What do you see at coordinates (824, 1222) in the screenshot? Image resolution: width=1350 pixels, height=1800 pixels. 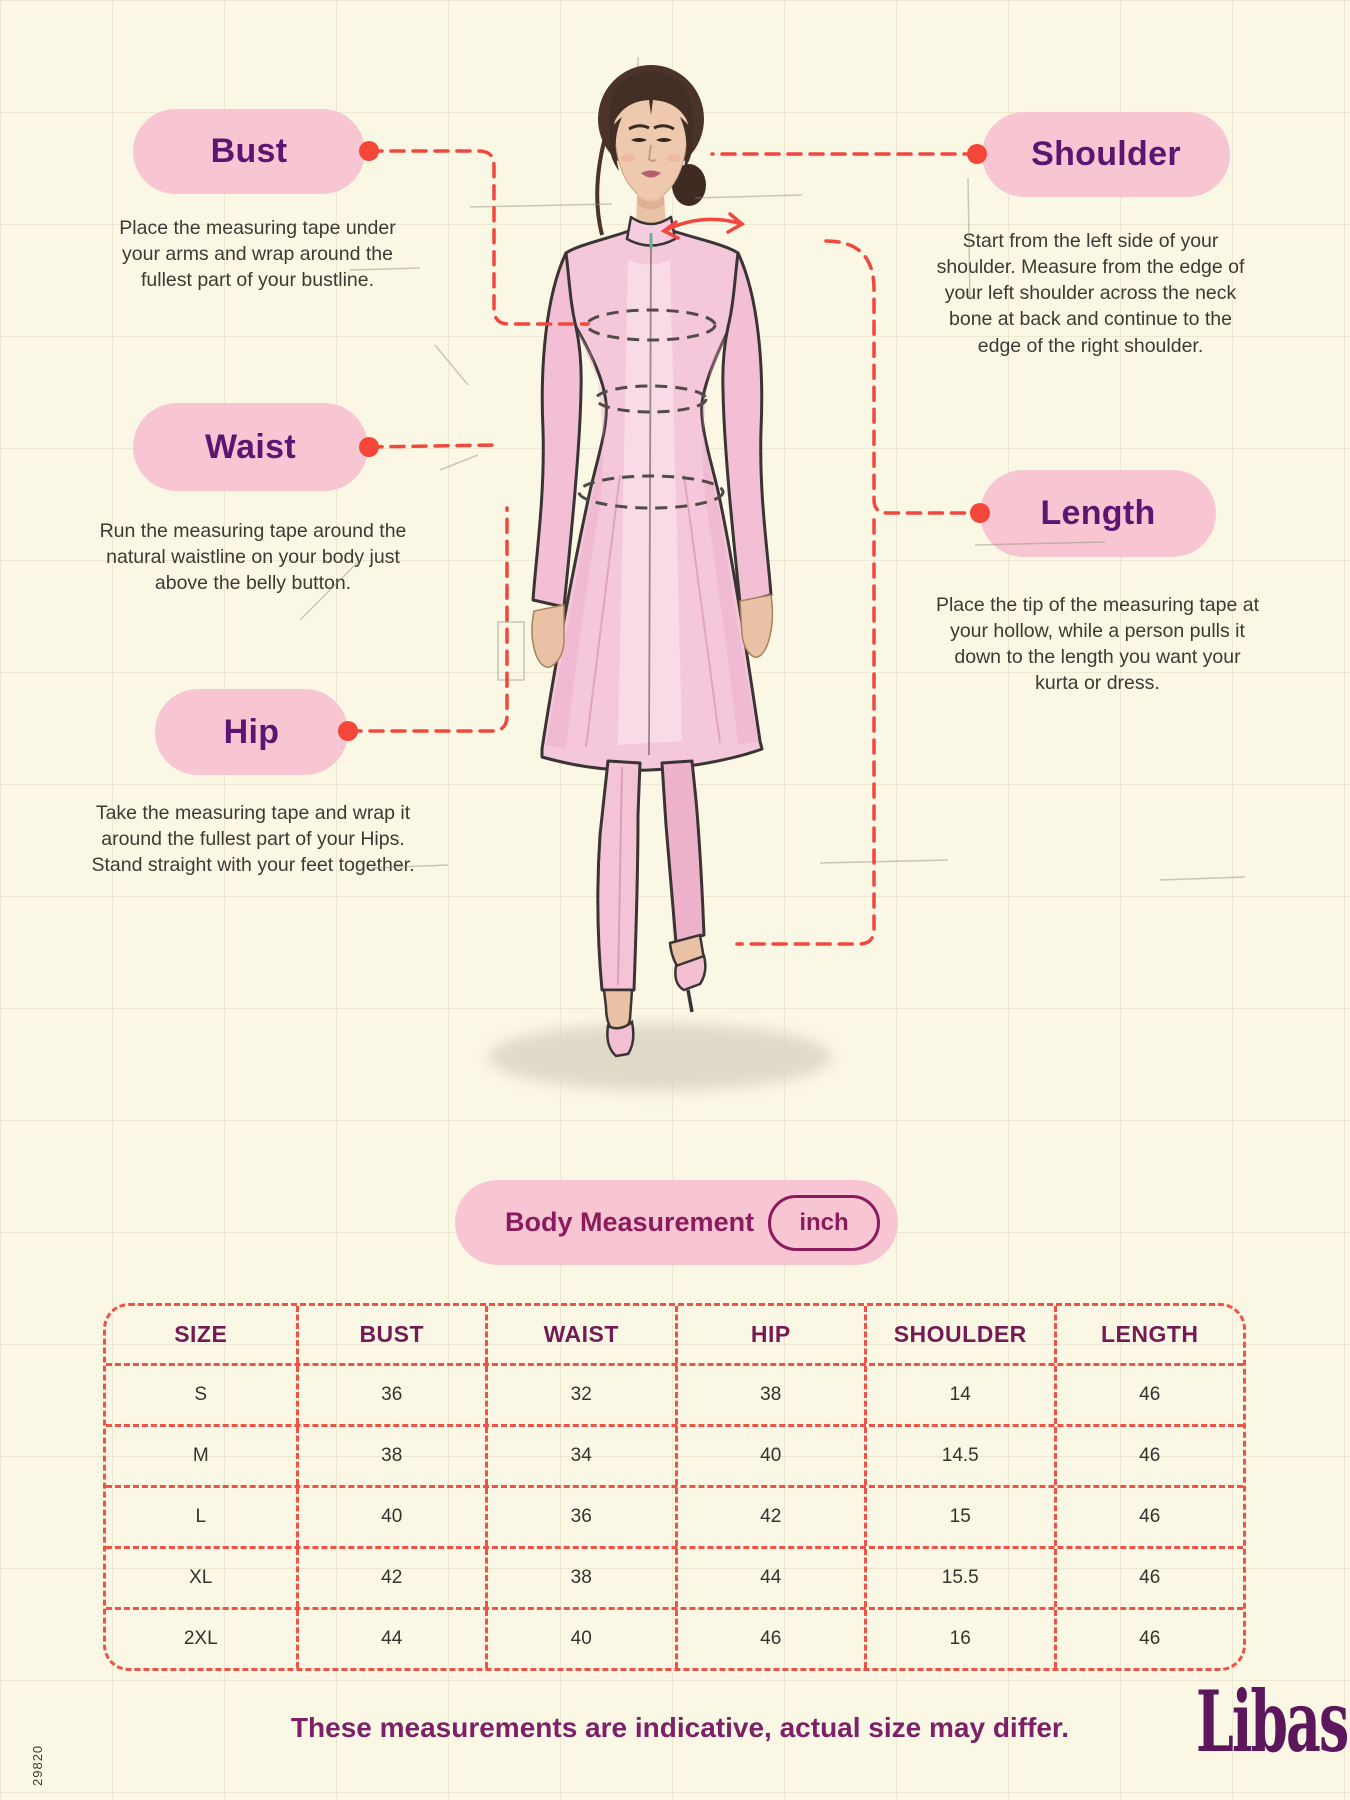 I see `unit-chip-inch: inch` at bounding box center [824, 1222].